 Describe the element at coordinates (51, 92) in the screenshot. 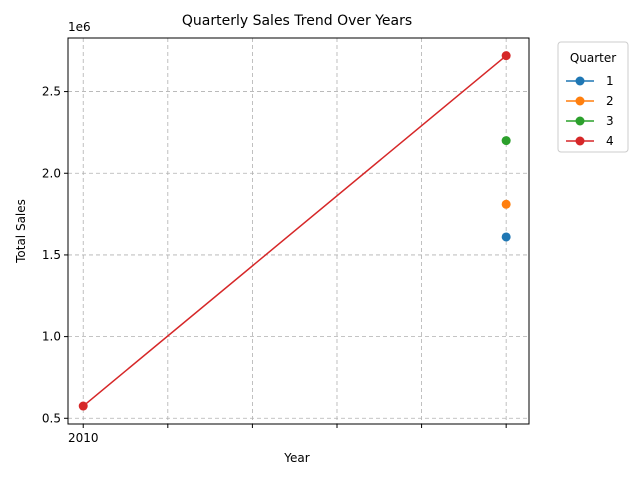

I see `y-tick-label: 2.5` at that location.